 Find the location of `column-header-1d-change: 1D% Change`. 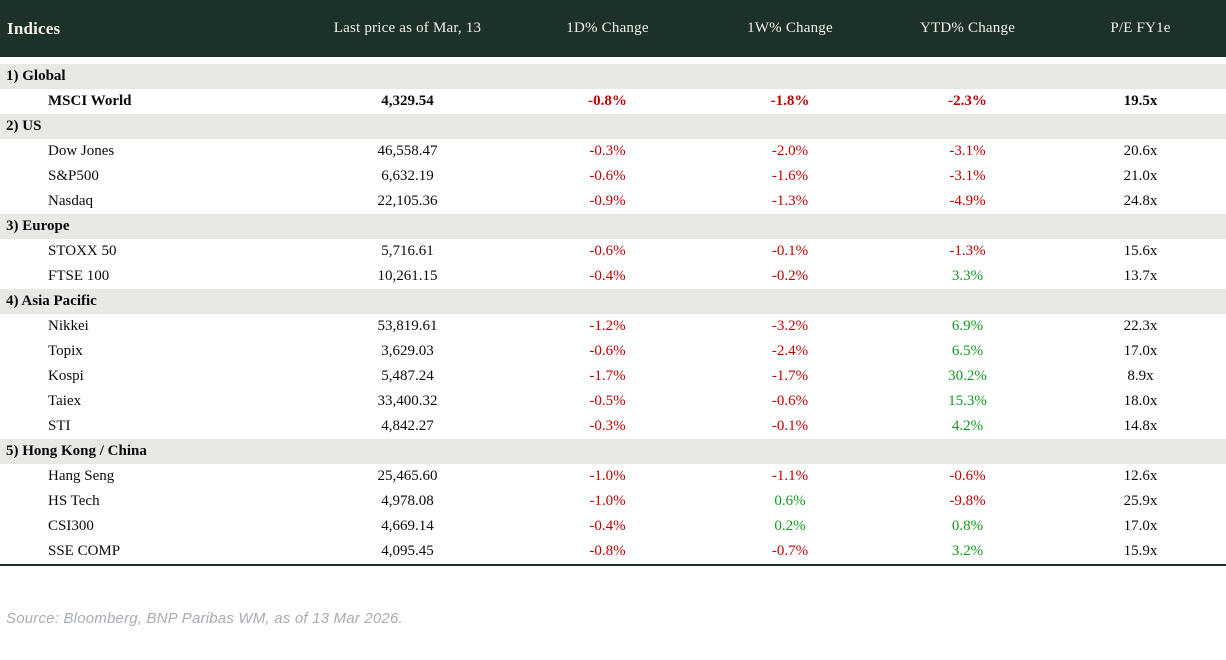

column-header-1d-change: 1D% Change is located at coordinates (607, 28).